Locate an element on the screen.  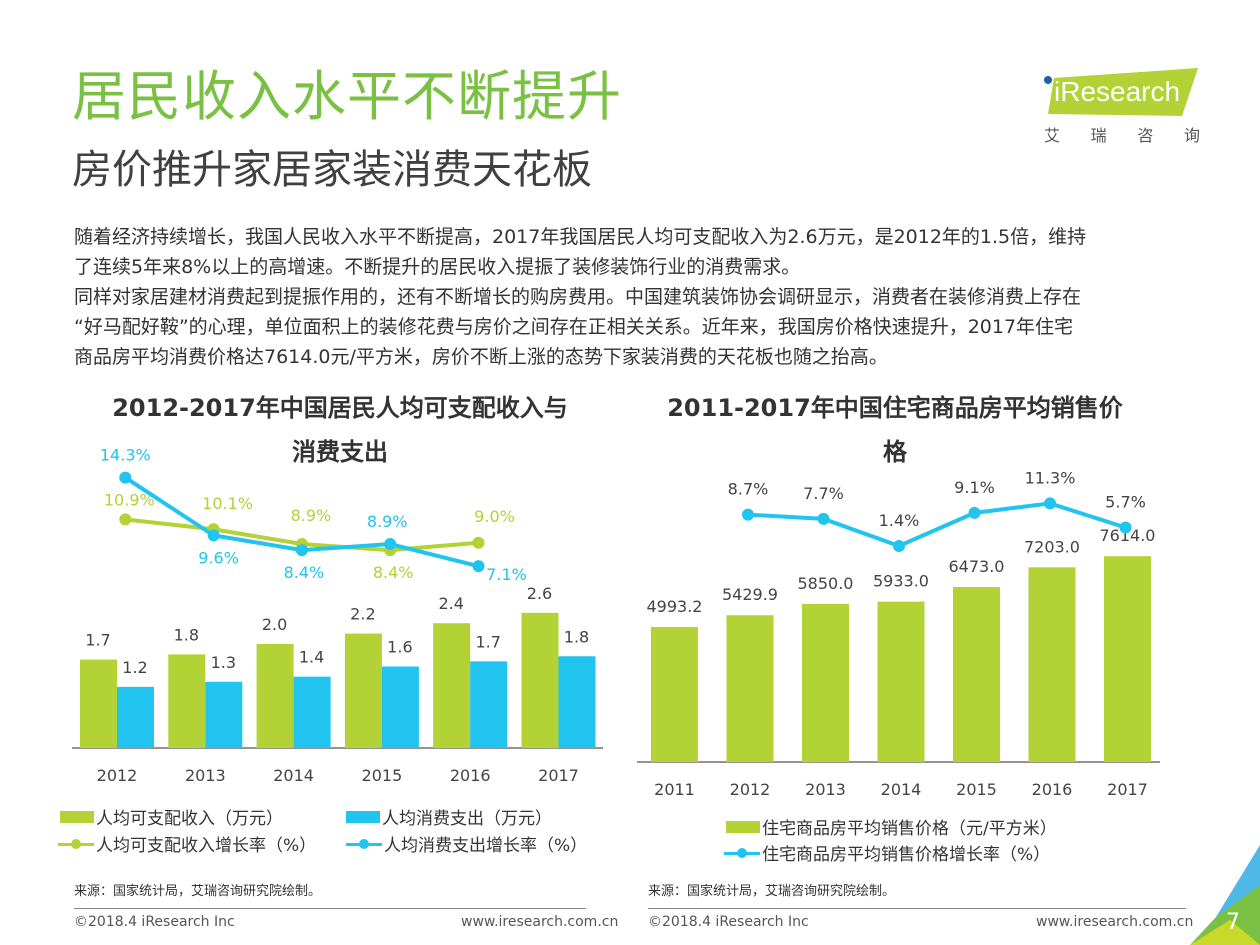
chart1-title-line2: 消费支出 is located at coordinates (340, 452).